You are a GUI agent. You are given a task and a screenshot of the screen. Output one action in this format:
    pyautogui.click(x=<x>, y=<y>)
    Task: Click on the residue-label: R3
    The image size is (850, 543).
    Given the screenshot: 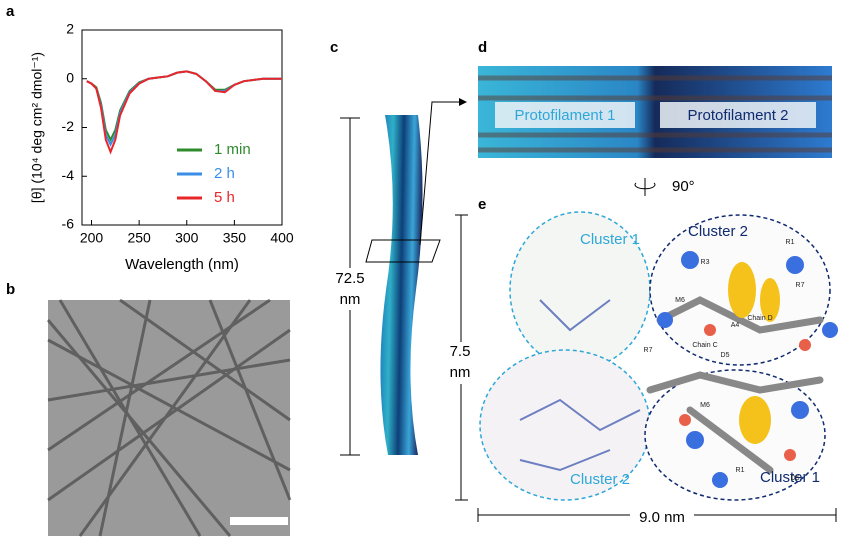 What is the action you would take?
    pyautogui.click(x=705, y=262)
    